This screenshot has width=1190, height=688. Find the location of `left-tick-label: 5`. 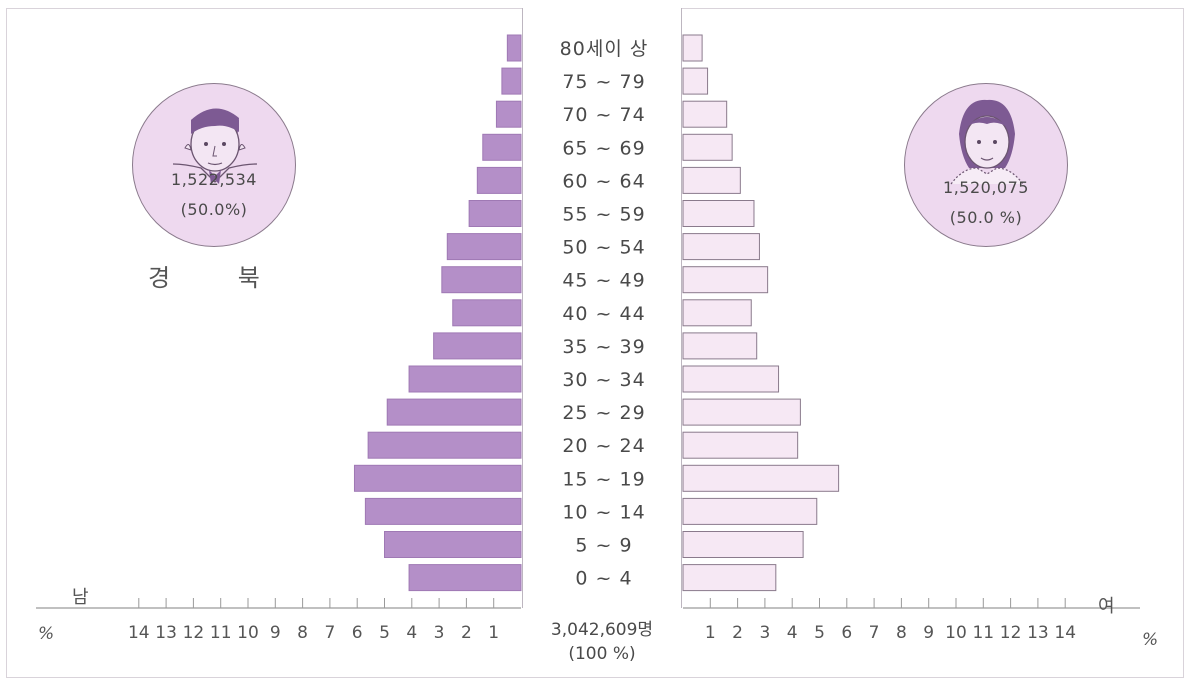

left-tick-label: 5 is located at coordinates (384, 633).